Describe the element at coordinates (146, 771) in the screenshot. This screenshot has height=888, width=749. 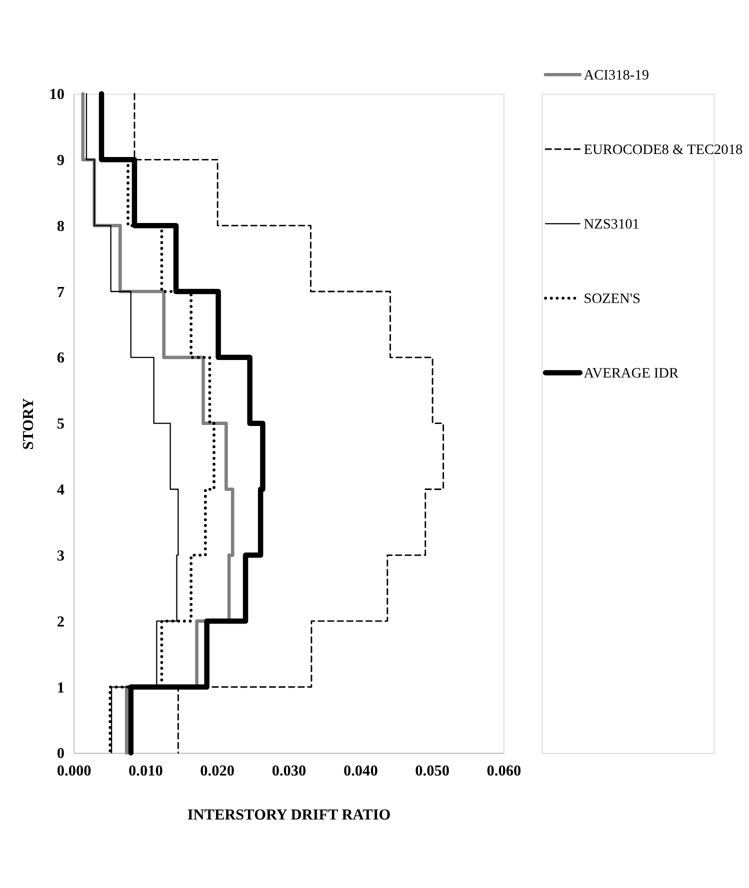
I see `x-tick-label: 0.010` at that location.